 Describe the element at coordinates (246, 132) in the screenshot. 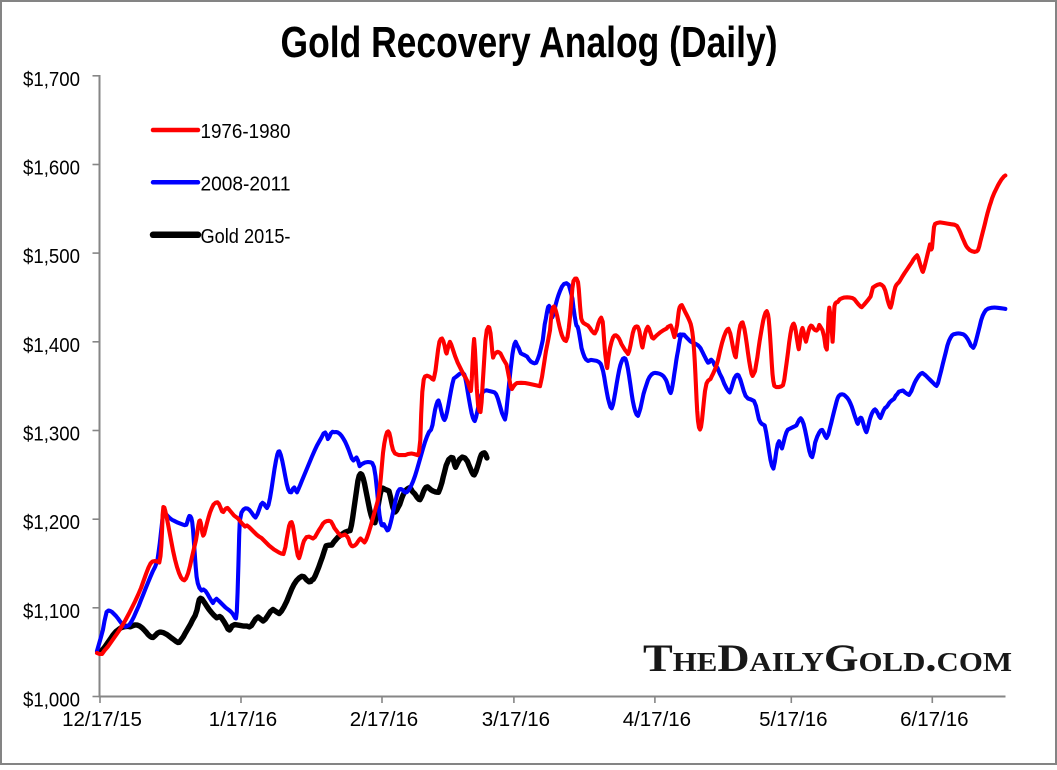

I see `svg-text: 1976-1980` at that location.